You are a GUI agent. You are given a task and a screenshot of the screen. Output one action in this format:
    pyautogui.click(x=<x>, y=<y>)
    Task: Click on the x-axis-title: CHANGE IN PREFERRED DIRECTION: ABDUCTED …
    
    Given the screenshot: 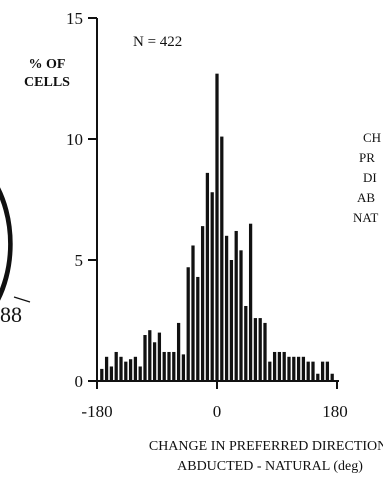 What is the action you would take?
    pyautogui.click(x=251, y=457)
    